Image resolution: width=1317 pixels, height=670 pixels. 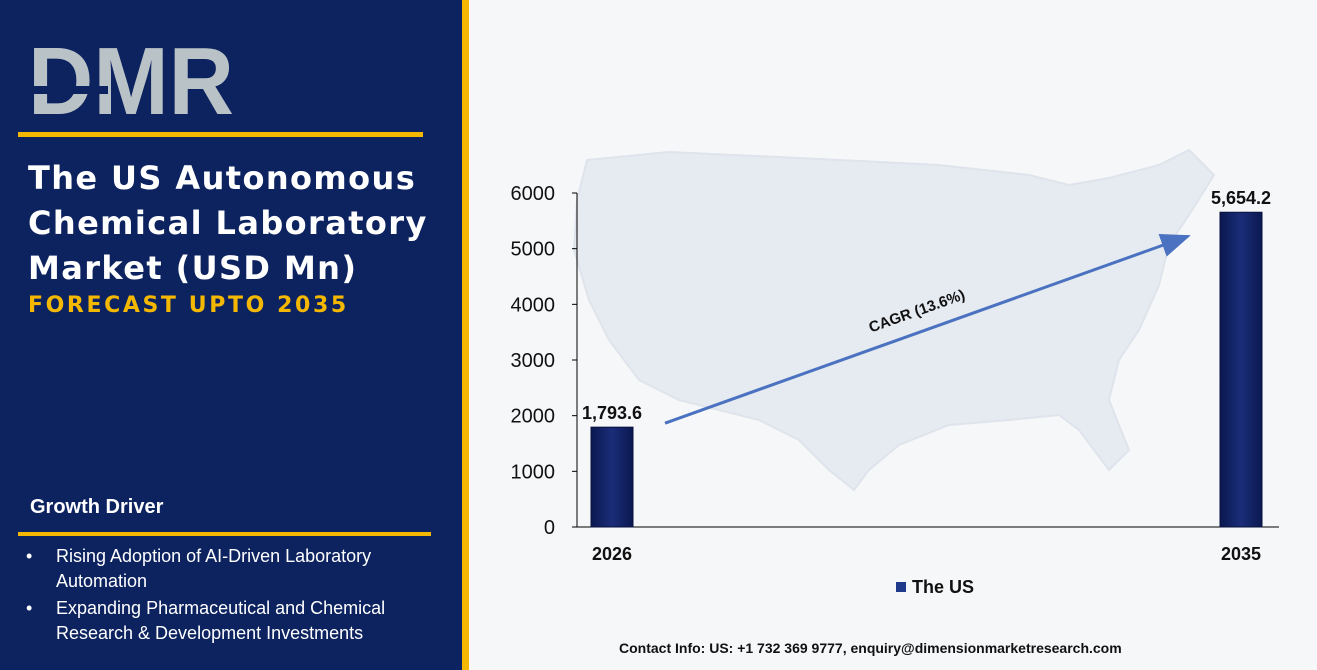 I want to click on logo-text: DMR, so click(x=131, y=79).